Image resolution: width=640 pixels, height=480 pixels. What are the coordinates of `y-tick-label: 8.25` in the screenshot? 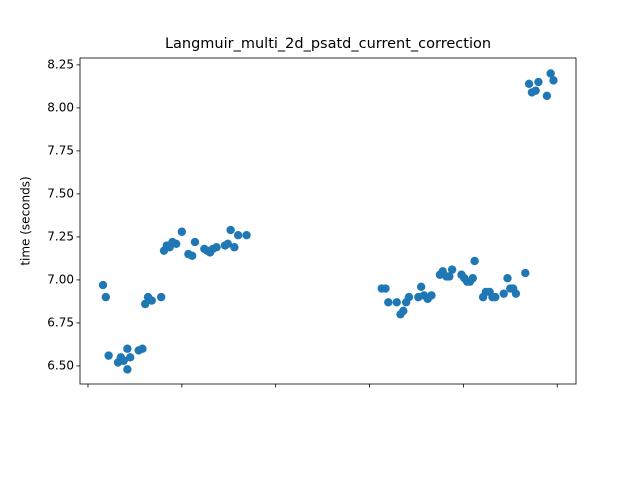 It's located at (60, 64).